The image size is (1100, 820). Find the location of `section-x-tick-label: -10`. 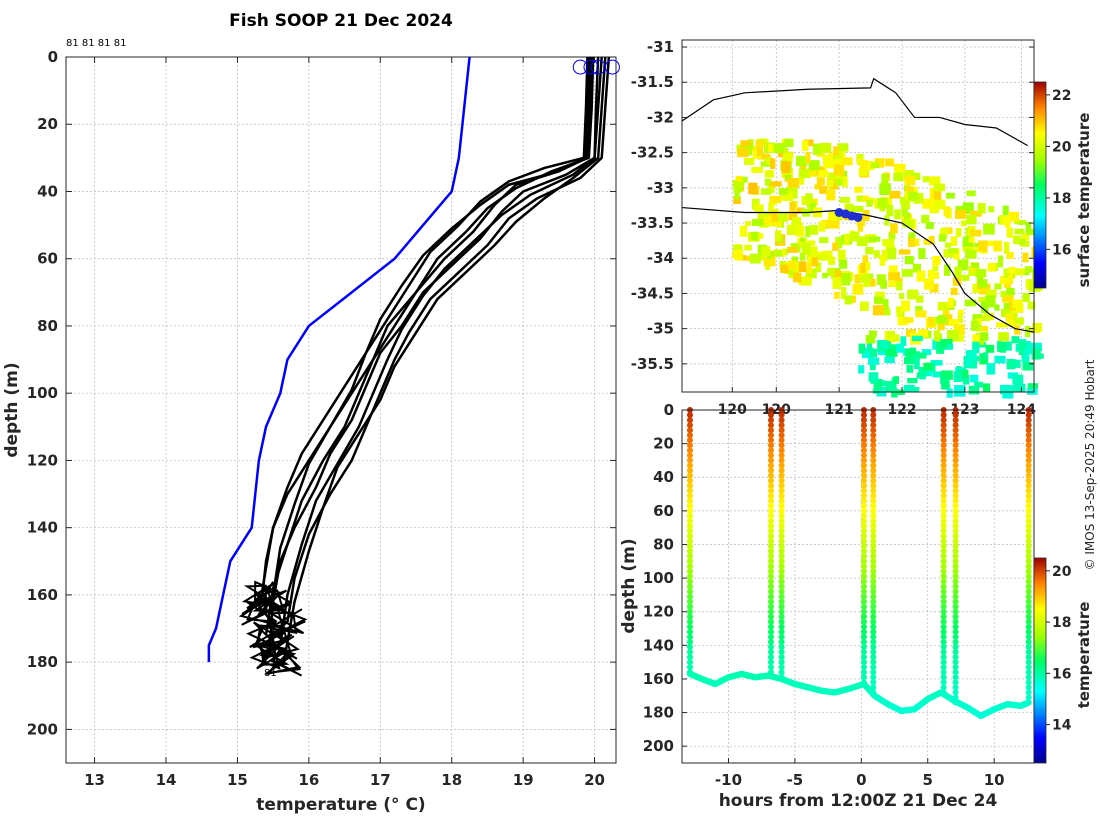

section-x-tick-label: -10 is located at coordinates (728, 780).